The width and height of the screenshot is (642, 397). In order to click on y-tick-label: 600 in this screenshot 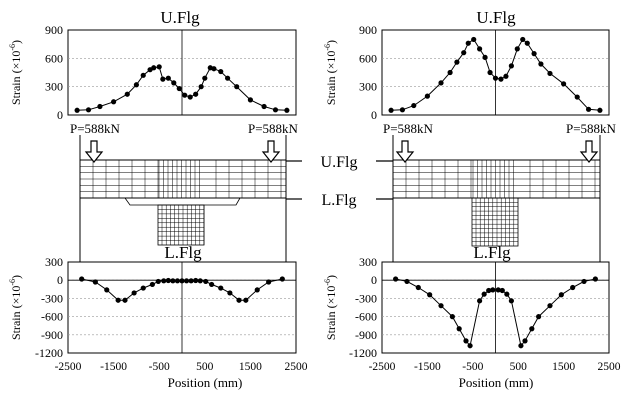, I will do `click(368, 58)`.